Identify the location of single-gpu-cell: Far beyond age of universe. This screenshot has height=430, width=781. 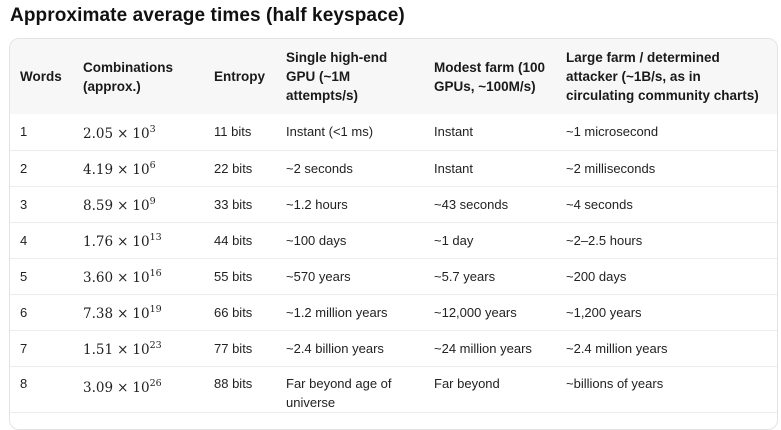
(350, 389).